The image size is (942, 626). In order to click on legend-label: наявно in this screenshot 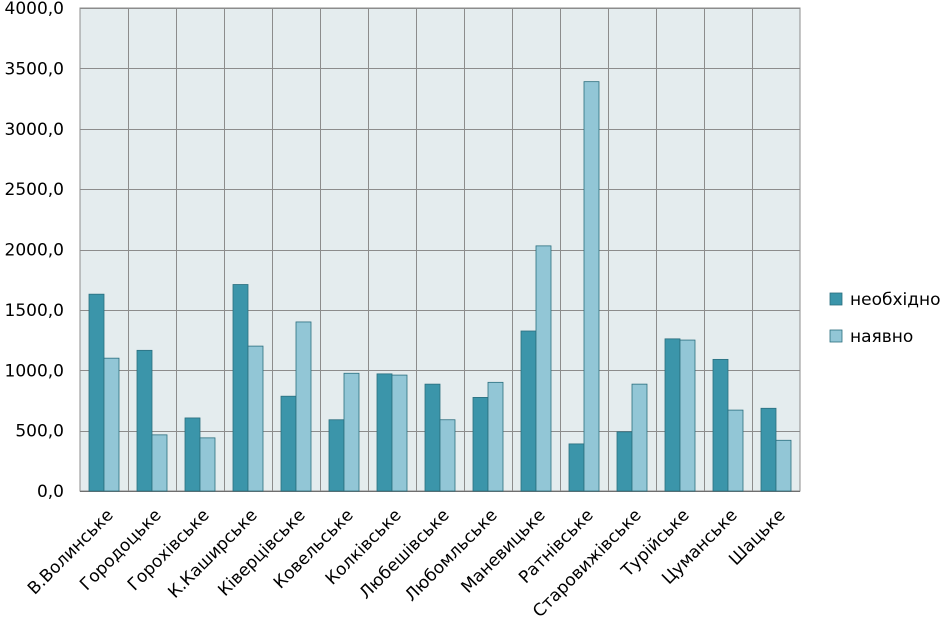, I will do `click(881, 337)`.